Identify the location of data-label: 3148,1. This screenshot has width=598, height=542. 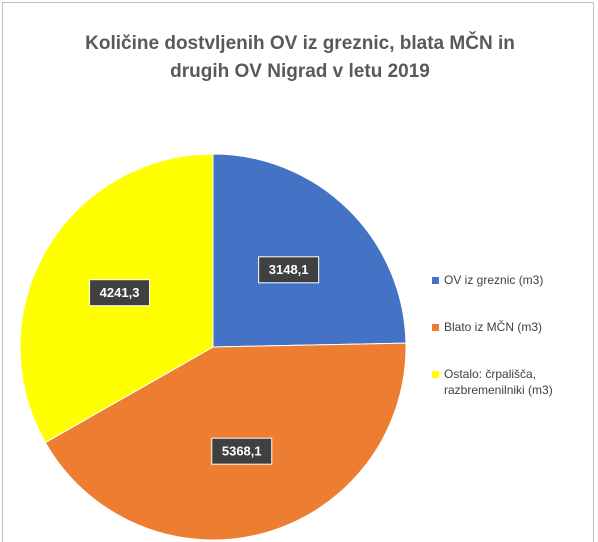
(289, 270).